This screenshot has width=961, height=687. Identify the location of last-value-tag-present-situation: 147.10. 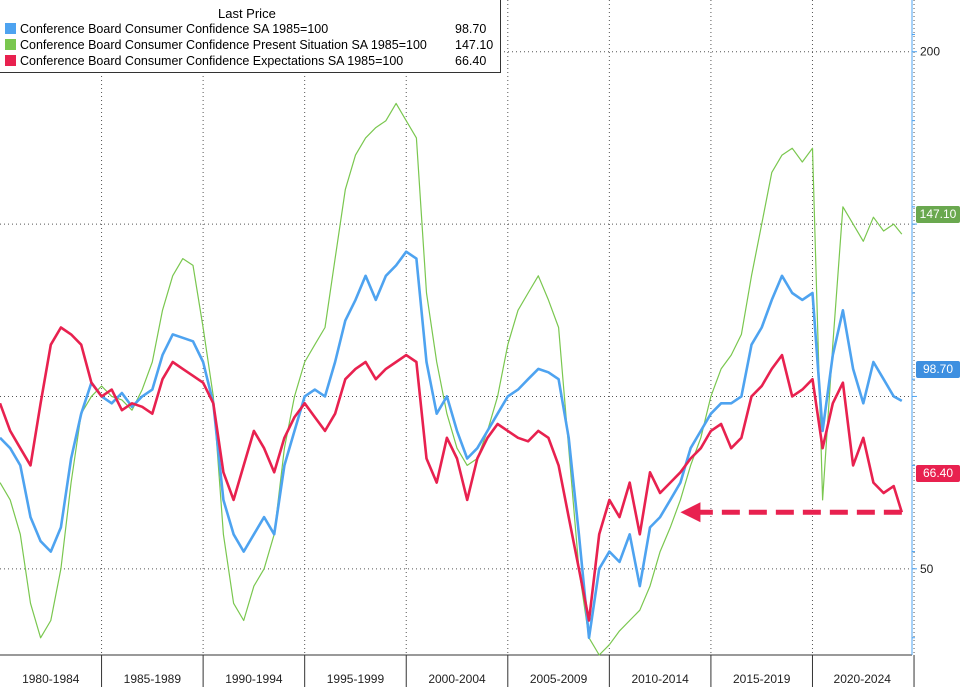
(938, 214).